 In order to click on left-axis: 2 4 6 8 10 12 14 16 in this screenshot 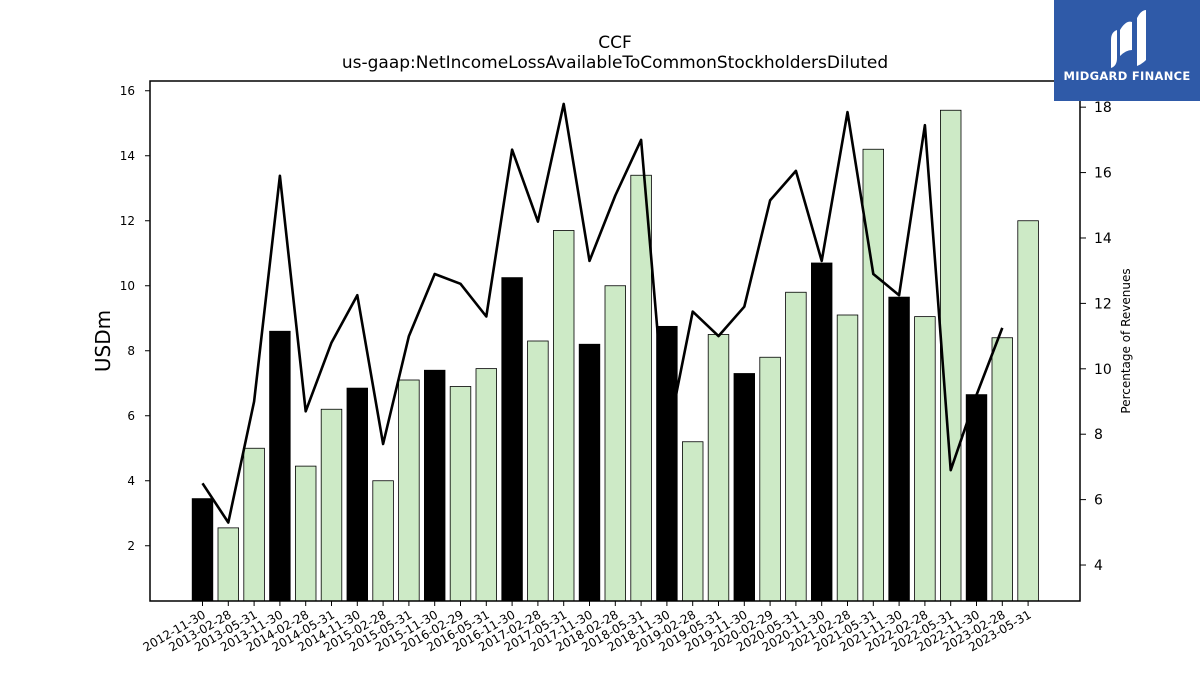, I will do `click(135, 318)`.